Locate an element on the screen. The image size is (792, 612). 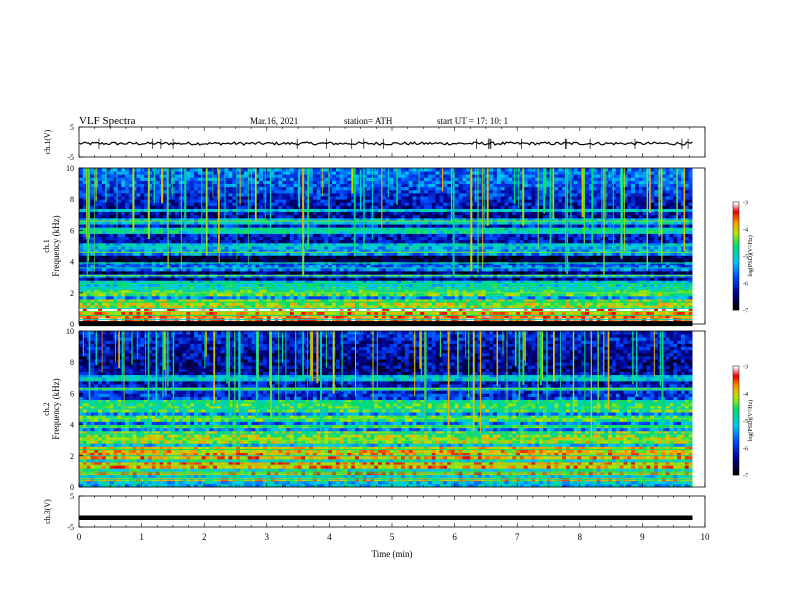
ch1_timeseries-y-tick-label: -5 is located at coordinates (70, 157).